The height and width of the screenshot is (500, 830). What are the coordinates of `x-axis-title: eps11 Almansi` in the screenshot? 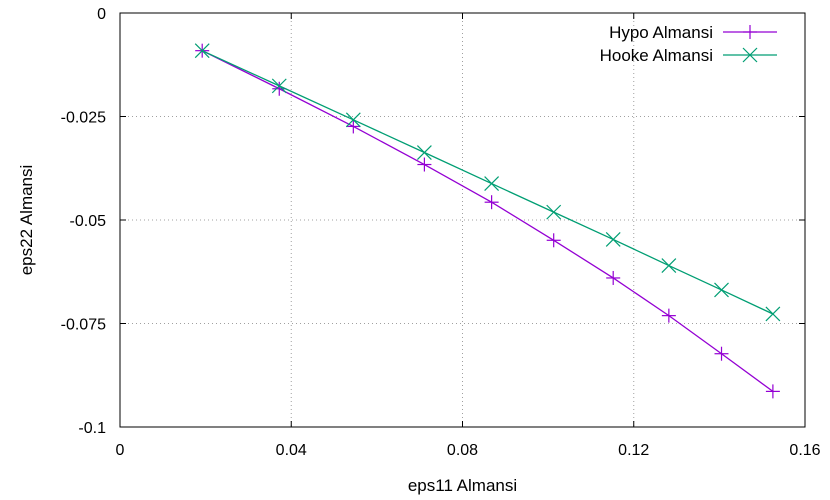 It's located at (462, 485).